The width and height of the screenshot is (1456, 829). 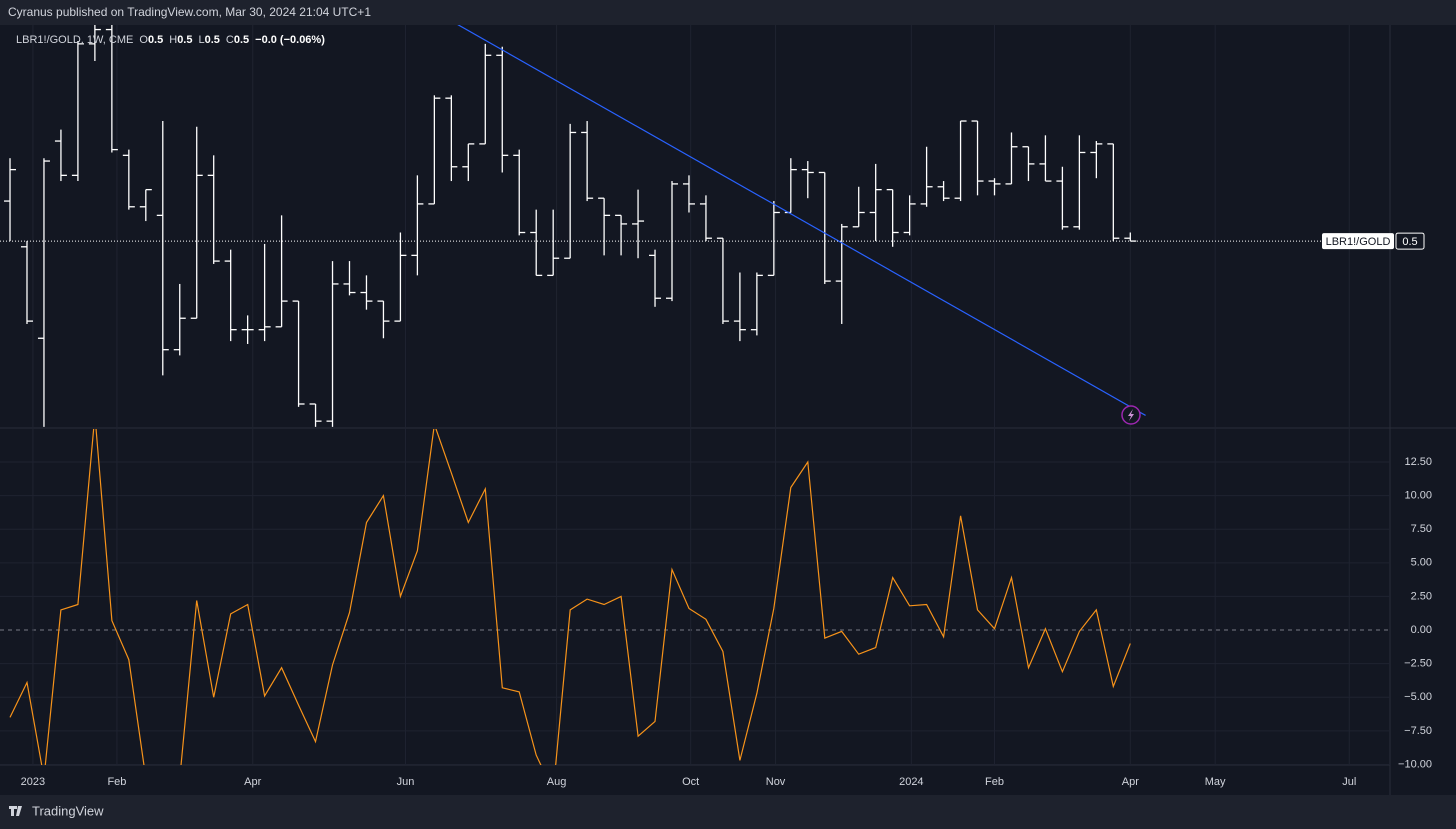 I want to click on x-tick-label: Jul, so click(x=1349, y=782).